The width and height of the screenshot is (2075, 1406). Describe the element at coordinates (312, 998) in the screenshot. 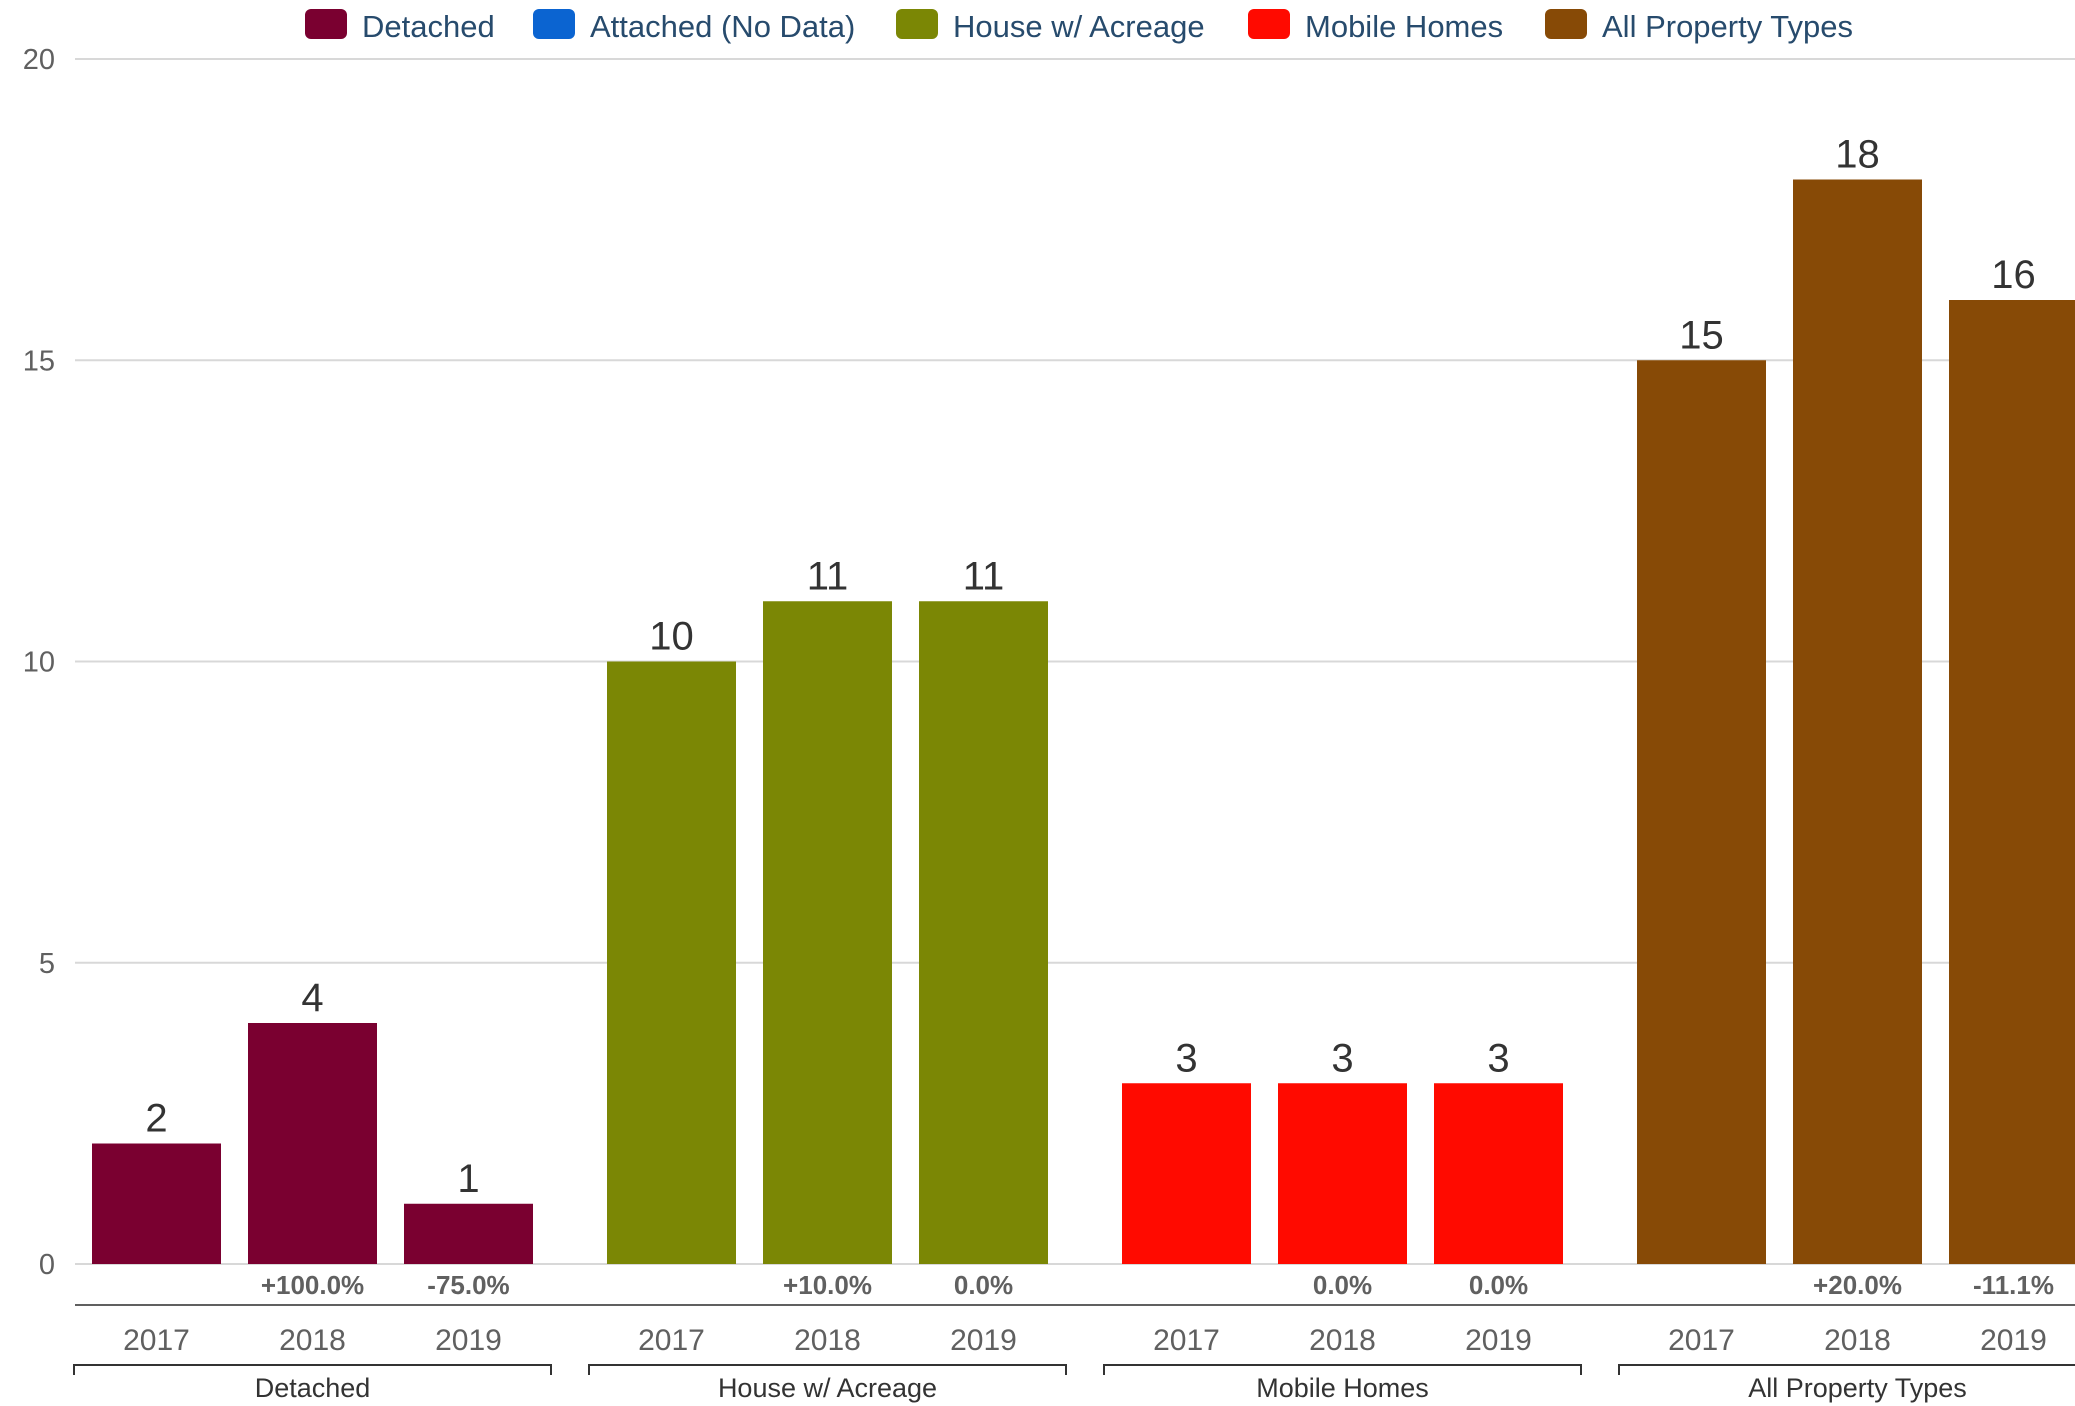

I see `value-label-0-1: 4` at that location.